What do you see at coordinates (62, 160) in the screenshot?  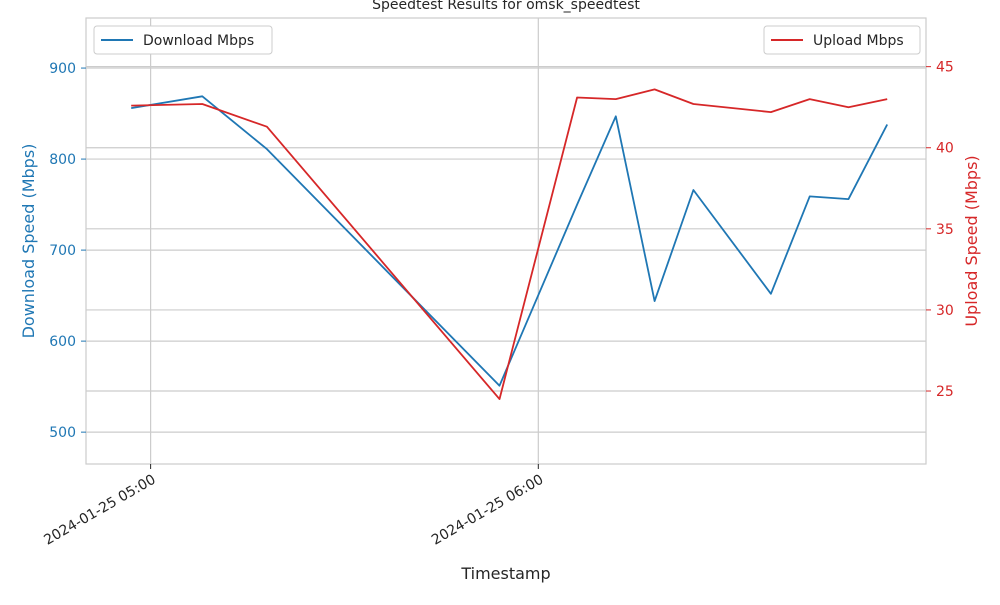 I see `y-tick-label-left: 800` at bounding box center [62, 160].